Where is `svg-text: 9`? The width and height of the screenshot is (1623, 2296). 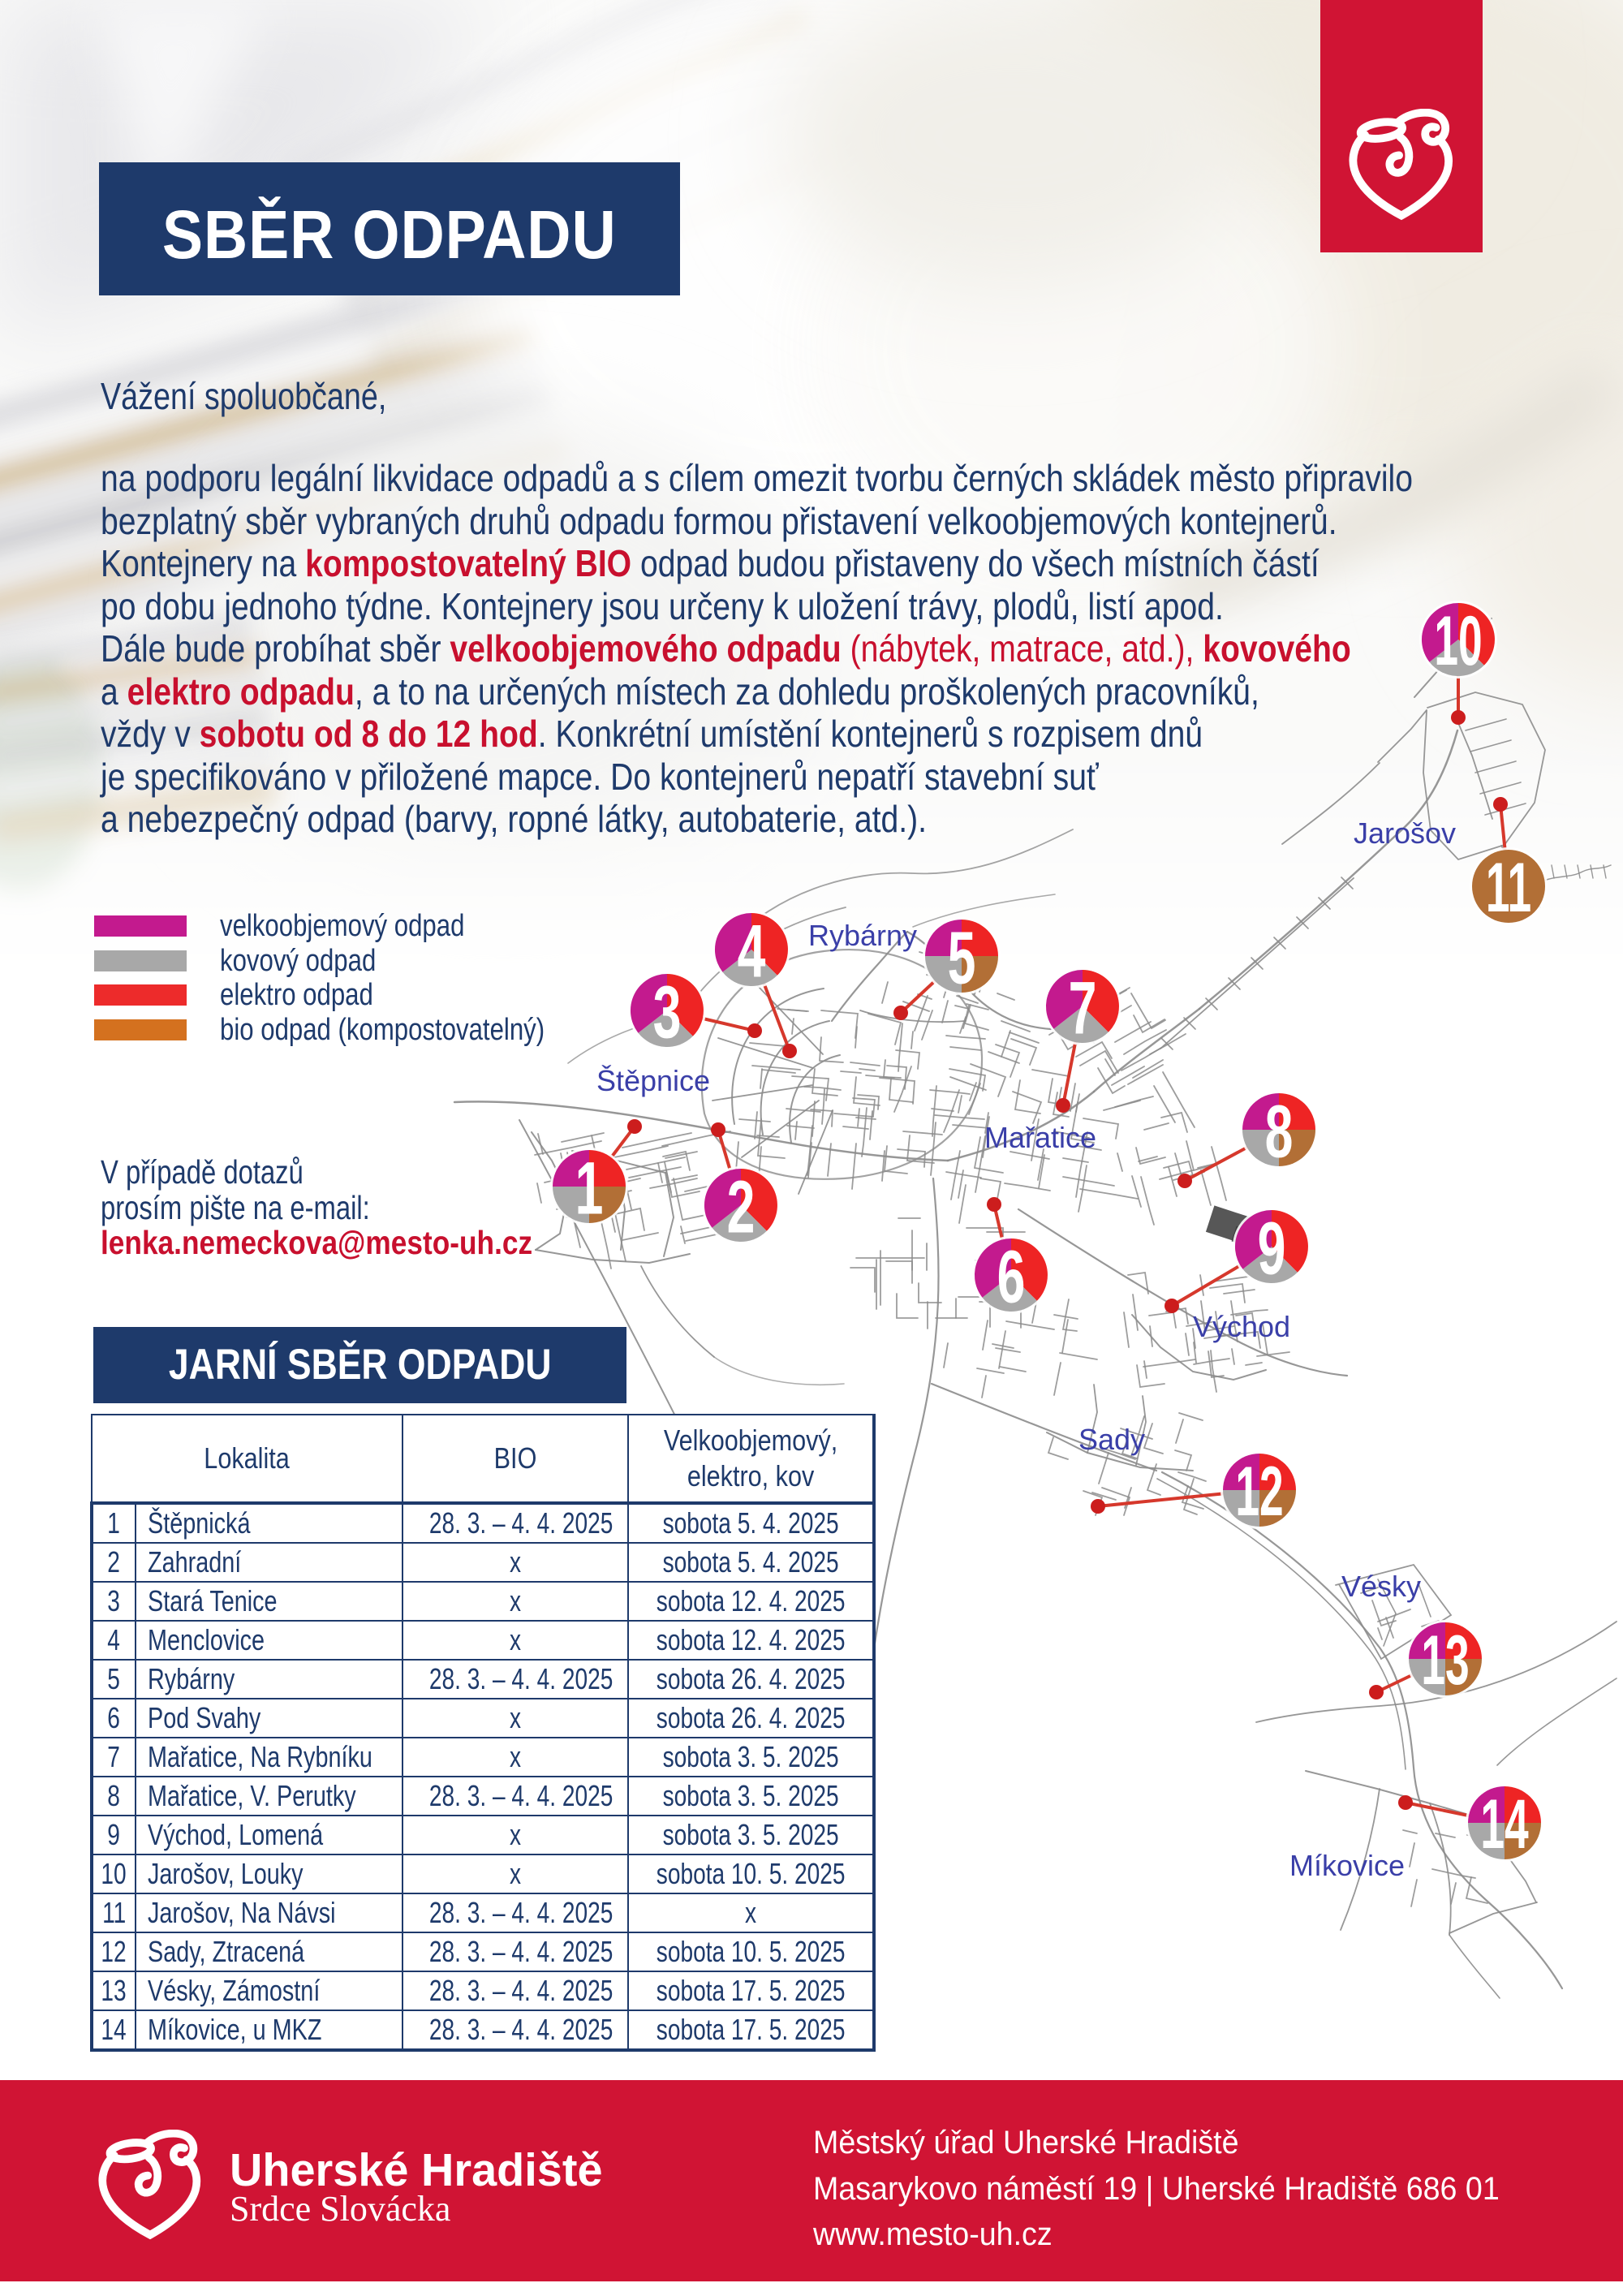
svg-text: 9 is located at coordinates (1272, 1248).